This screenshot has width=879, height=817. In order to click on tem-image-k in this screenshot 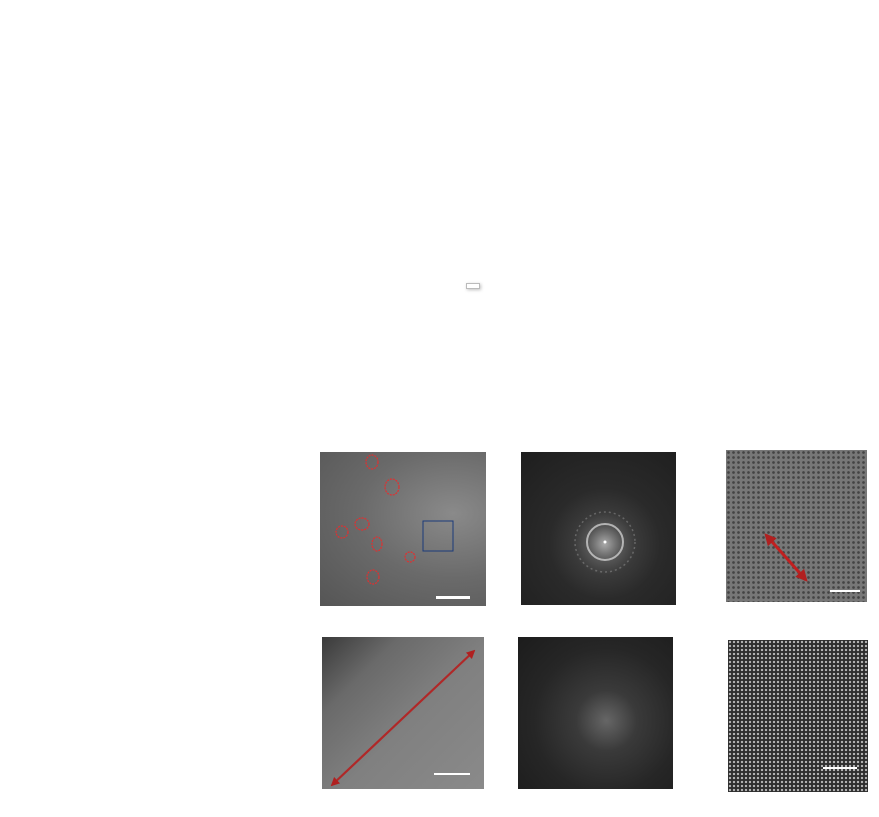, I will do `click(403, 713)`.